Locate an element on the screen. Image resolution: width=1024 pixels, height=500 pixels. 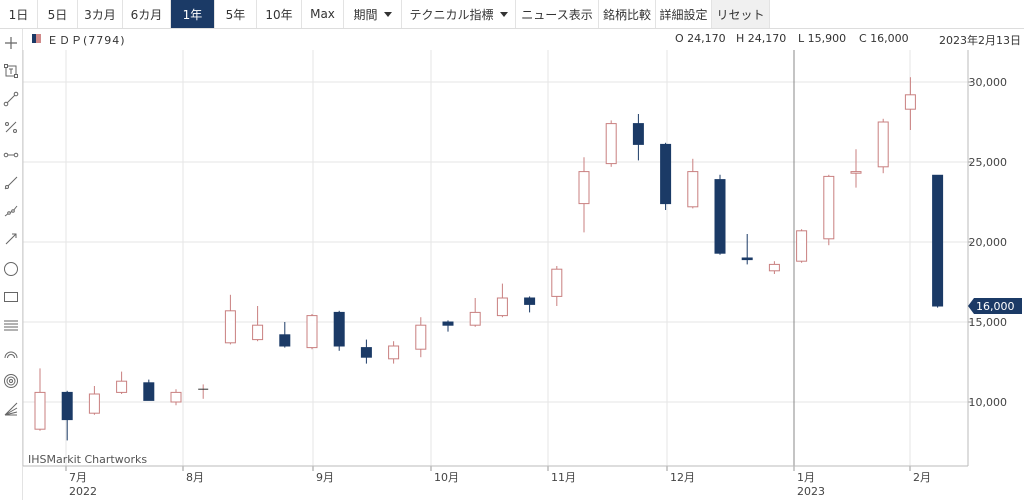
x-tick-label: 8月 is located at coordinates (195, 477).